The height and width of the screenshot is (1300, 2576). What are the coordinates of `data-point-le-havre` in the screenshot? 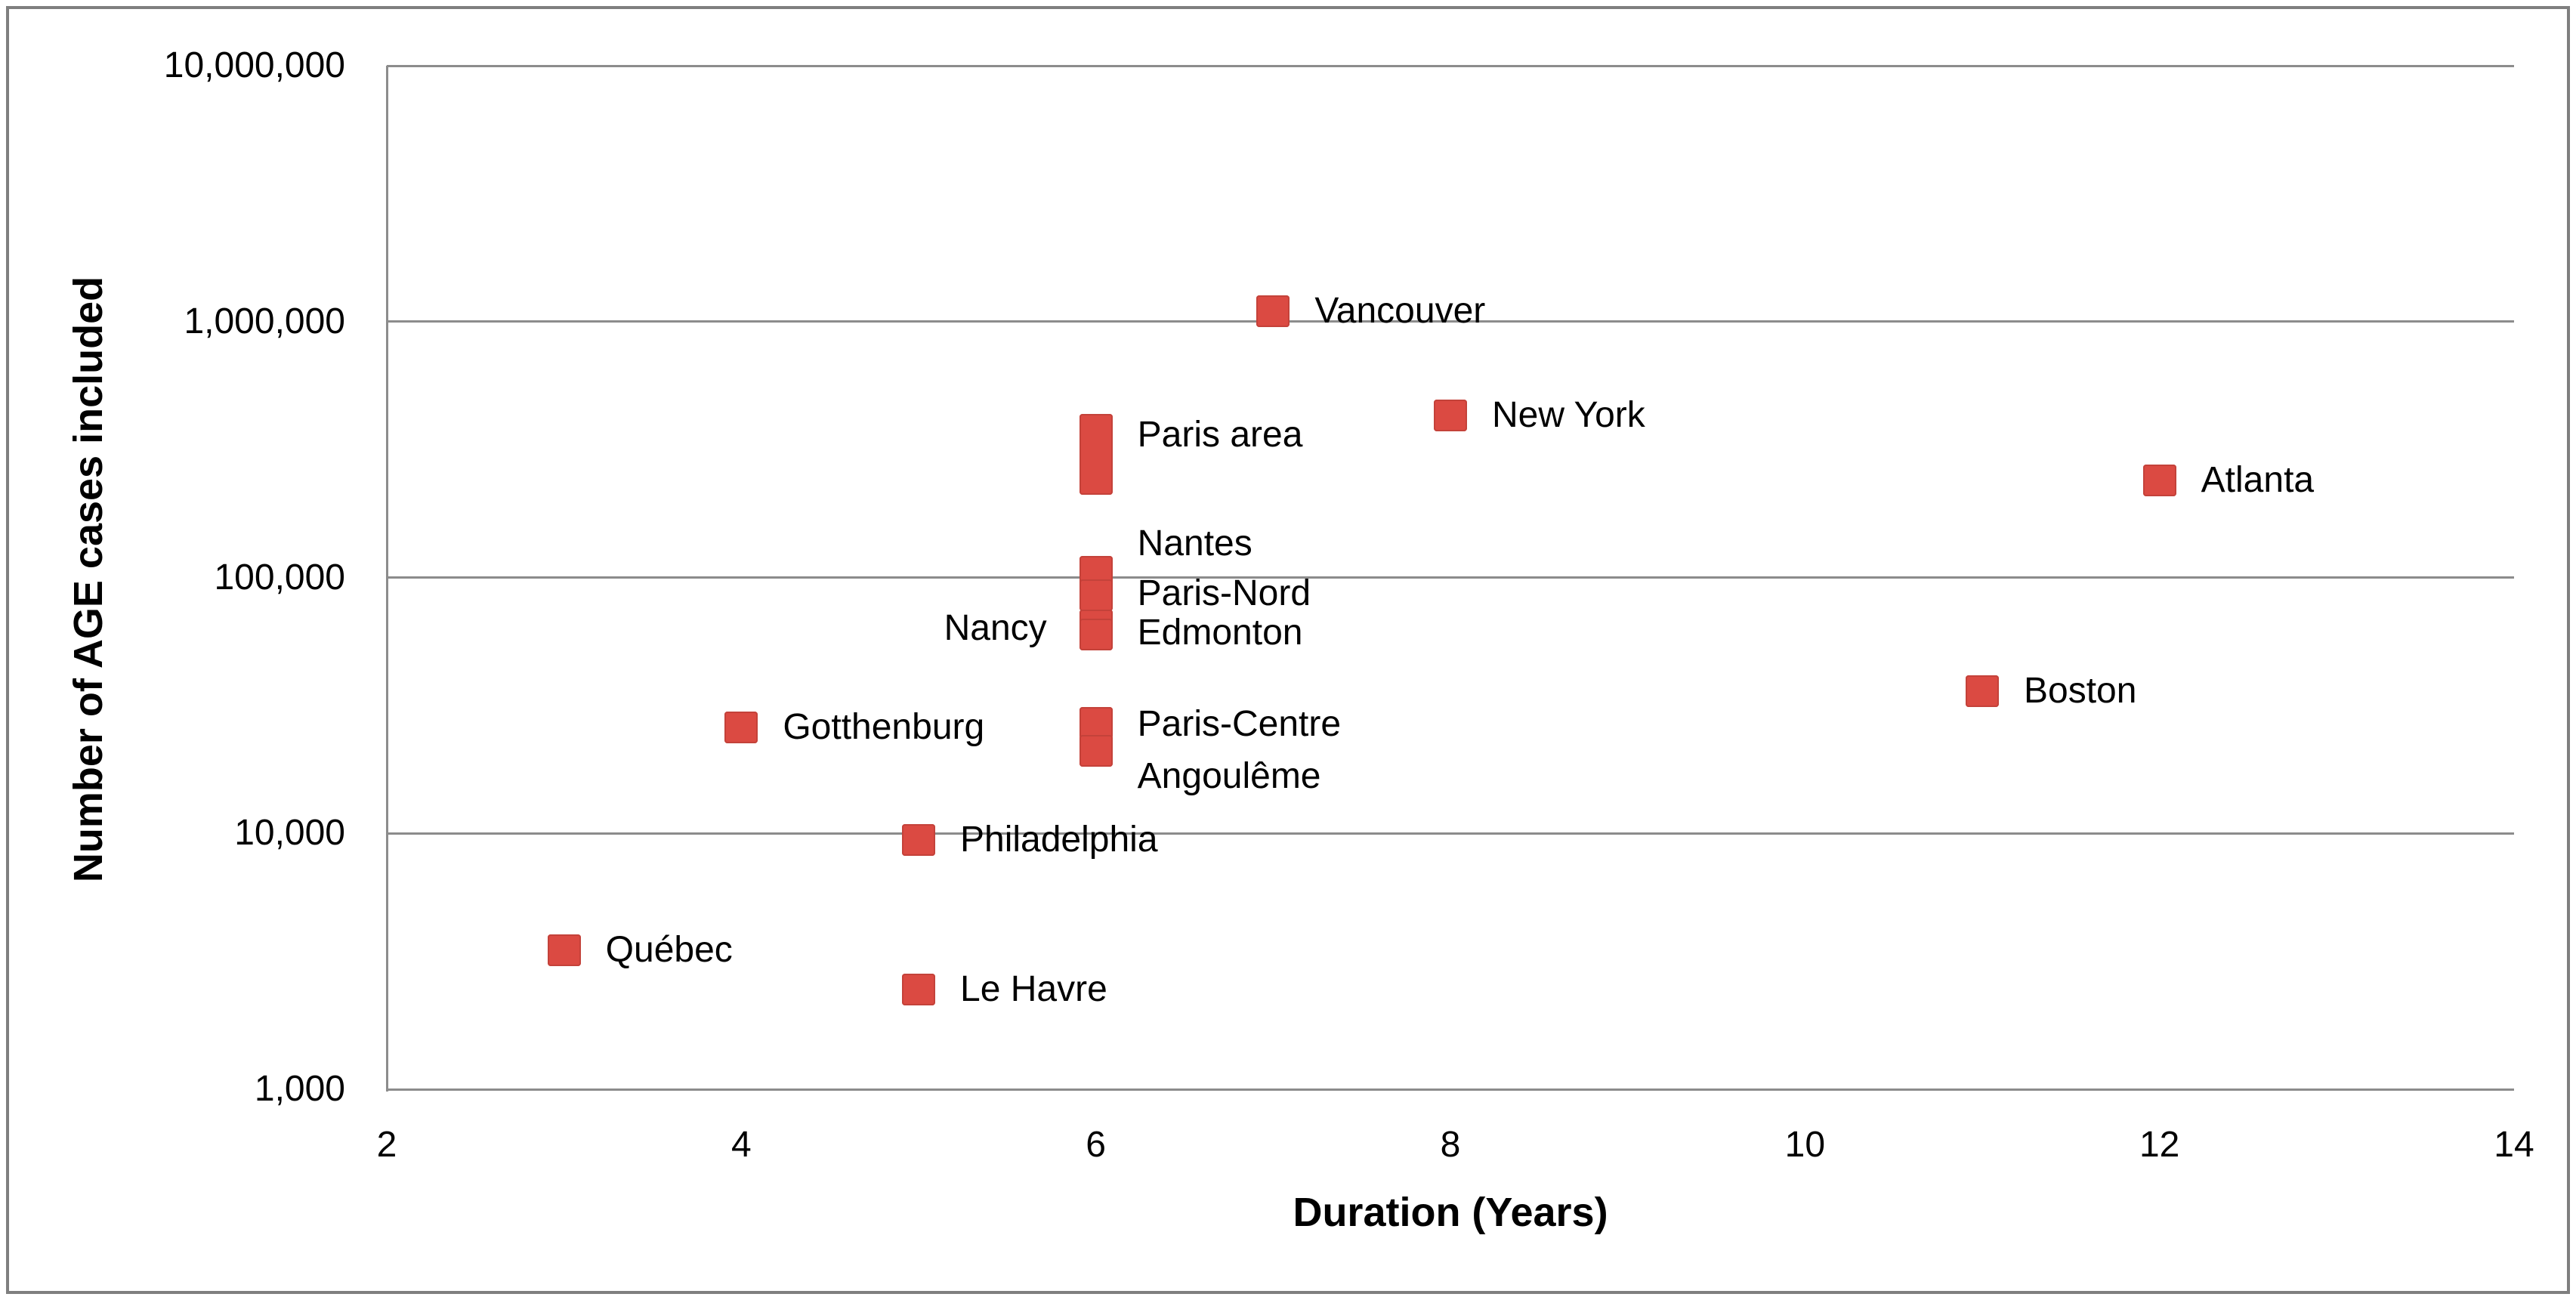 It's located at (918, 990).